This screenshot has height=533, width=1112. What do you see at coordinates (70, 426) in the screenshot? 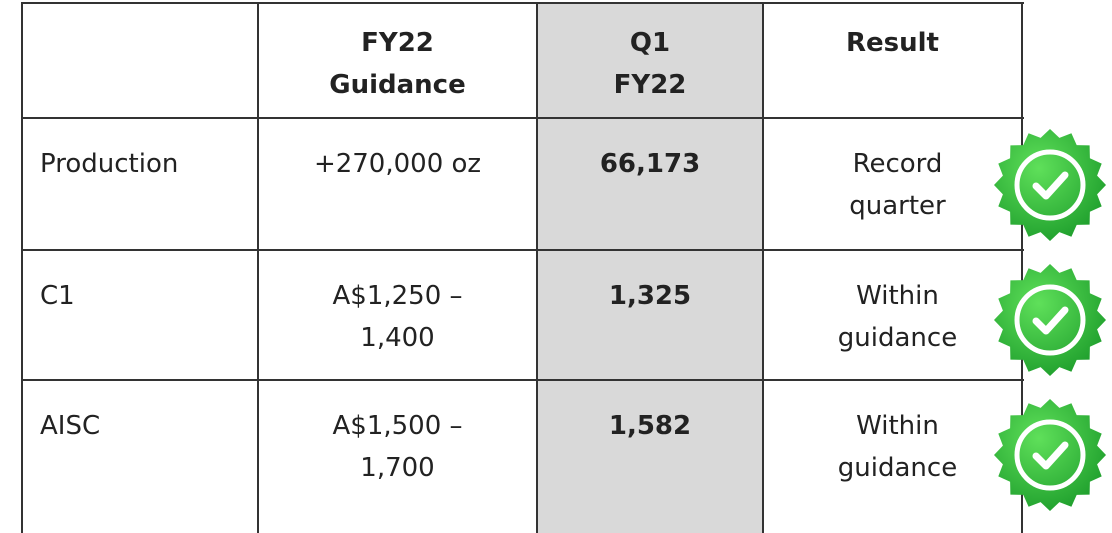
I see `table-cell: AISC` at bounding box center [70, 426].